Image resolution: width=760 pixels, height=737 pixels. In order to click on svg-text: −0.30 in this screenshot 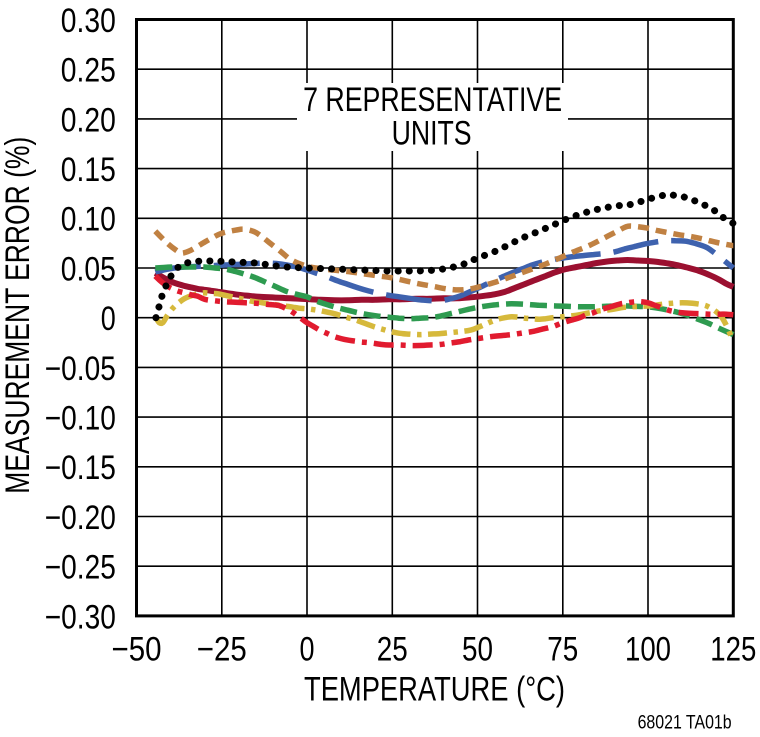, I will do `click(80, 617)`.